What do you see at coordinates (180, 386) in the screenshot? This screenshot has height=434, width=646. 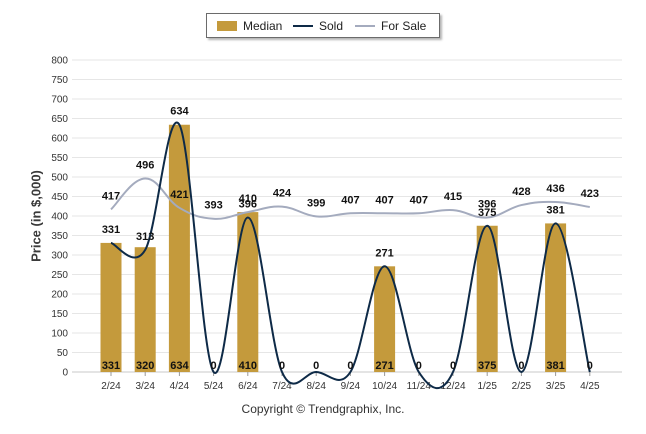 I see `x-tick-label: 4/24` at bounding box center [180, 386].